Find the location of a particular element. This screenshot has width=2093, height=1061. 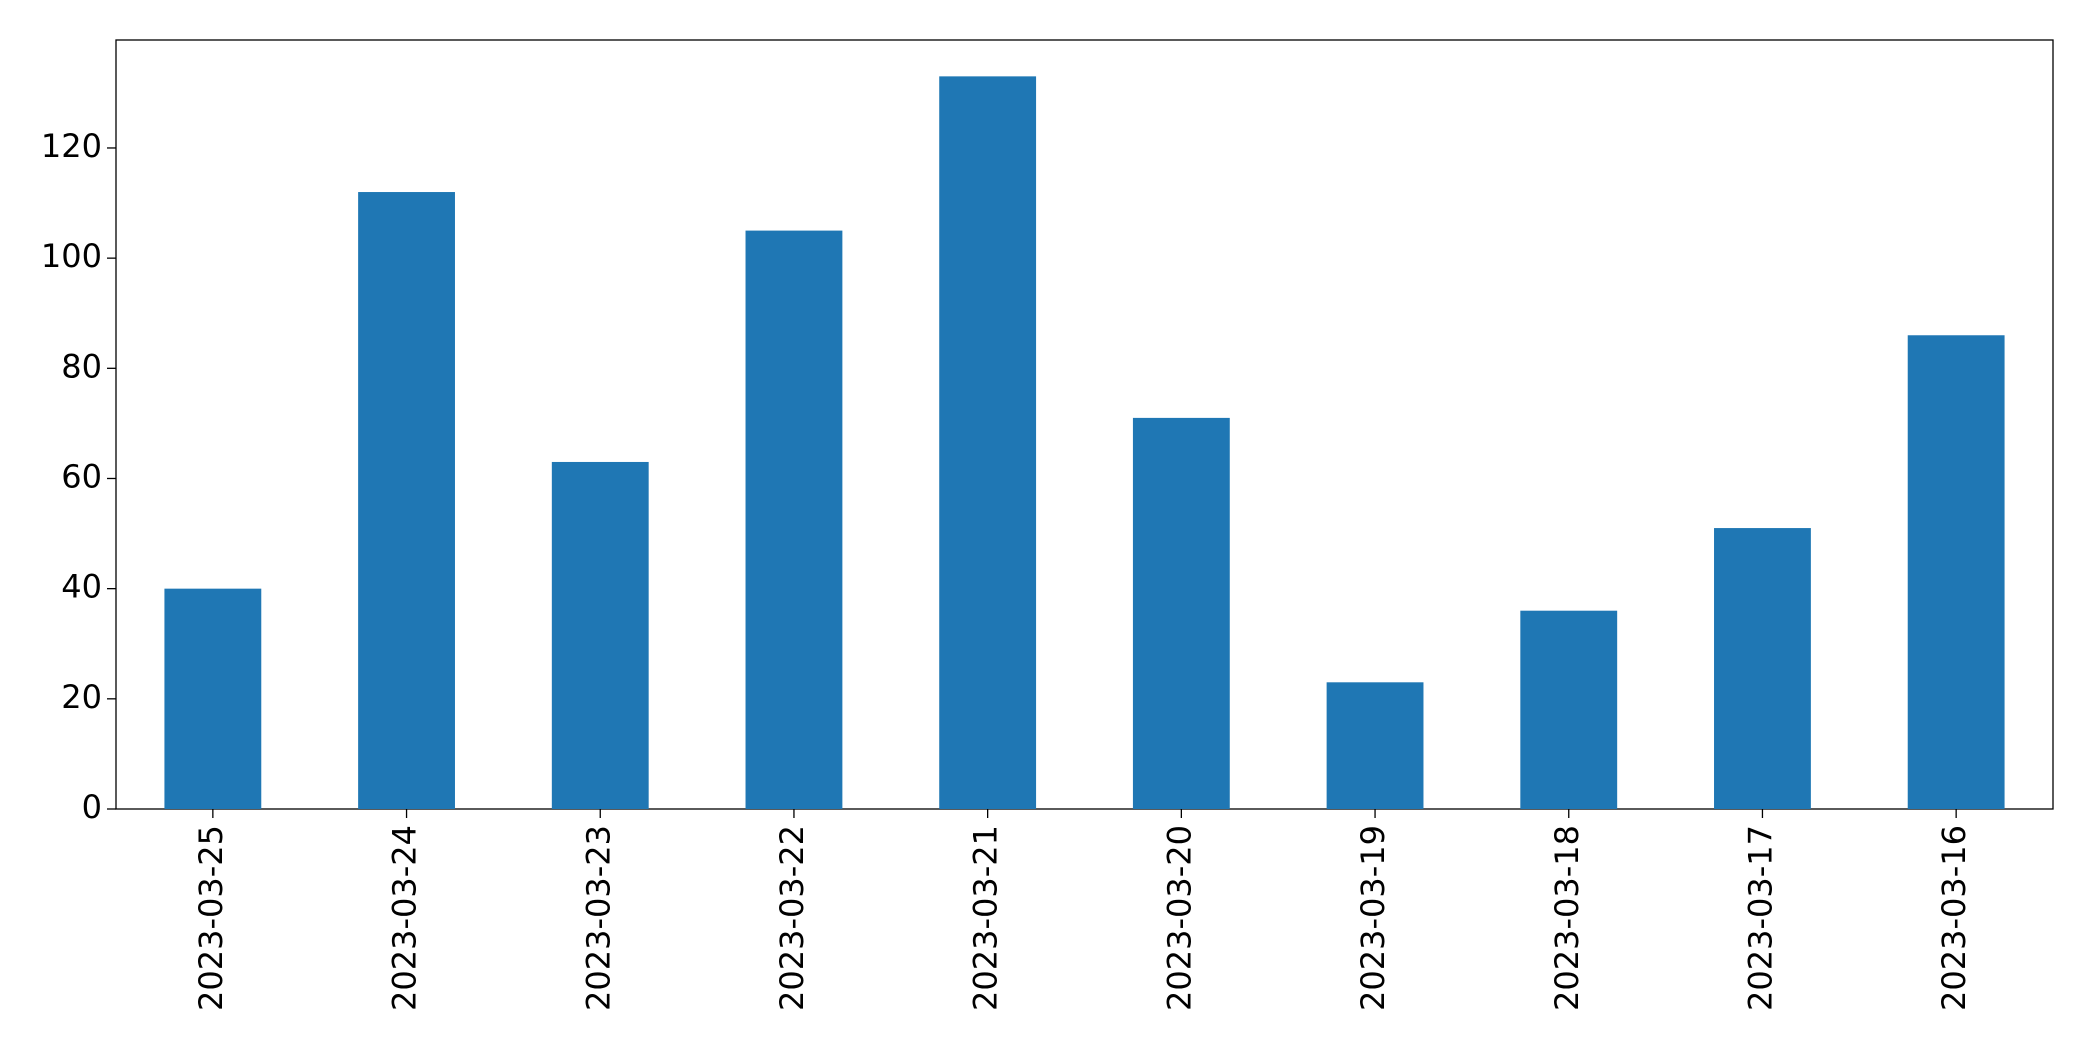

y-tick-label: 20 is located at coordinates (81, 697).